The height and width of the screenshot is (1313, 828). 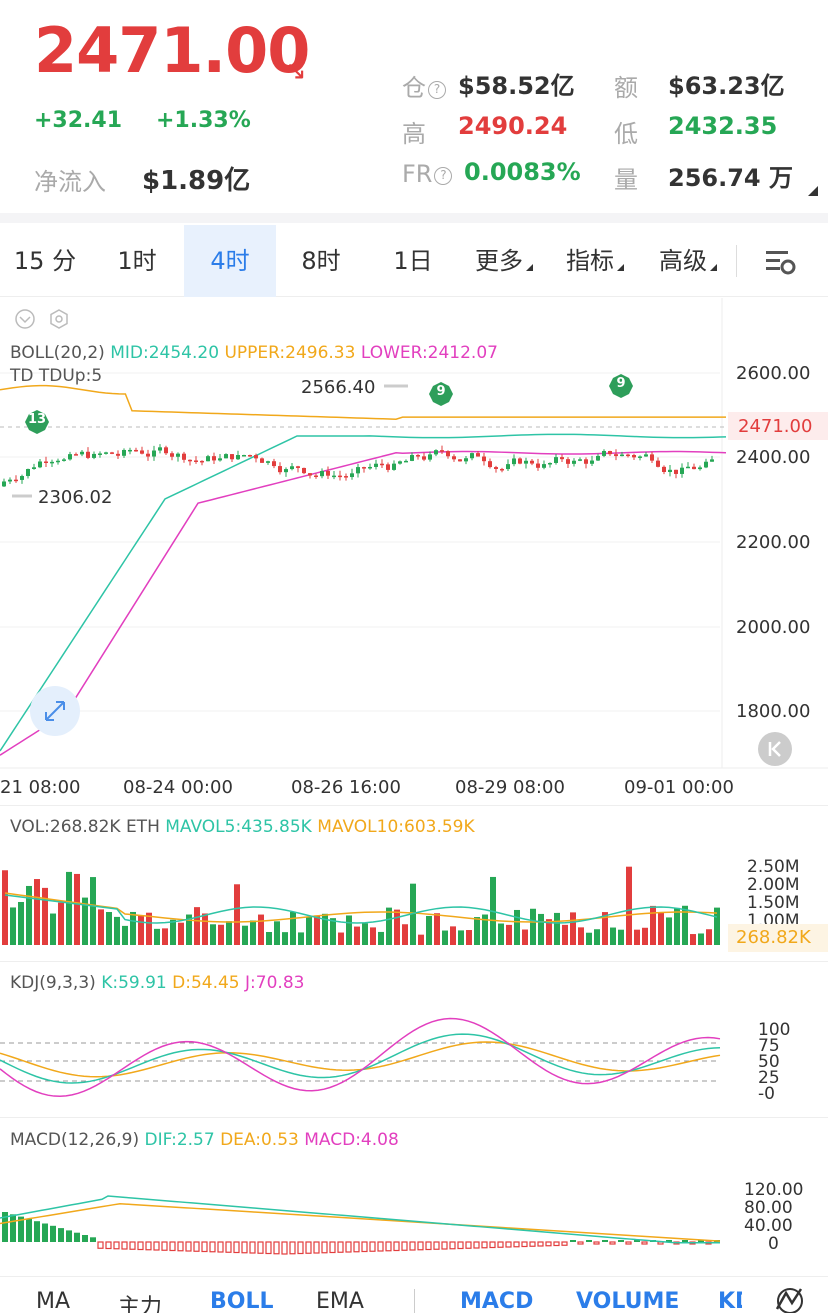 What do you see at coordinates (773, 711) in the screenshot?
I see `y-tick: 1800.00` at bounding box center [773, 711].